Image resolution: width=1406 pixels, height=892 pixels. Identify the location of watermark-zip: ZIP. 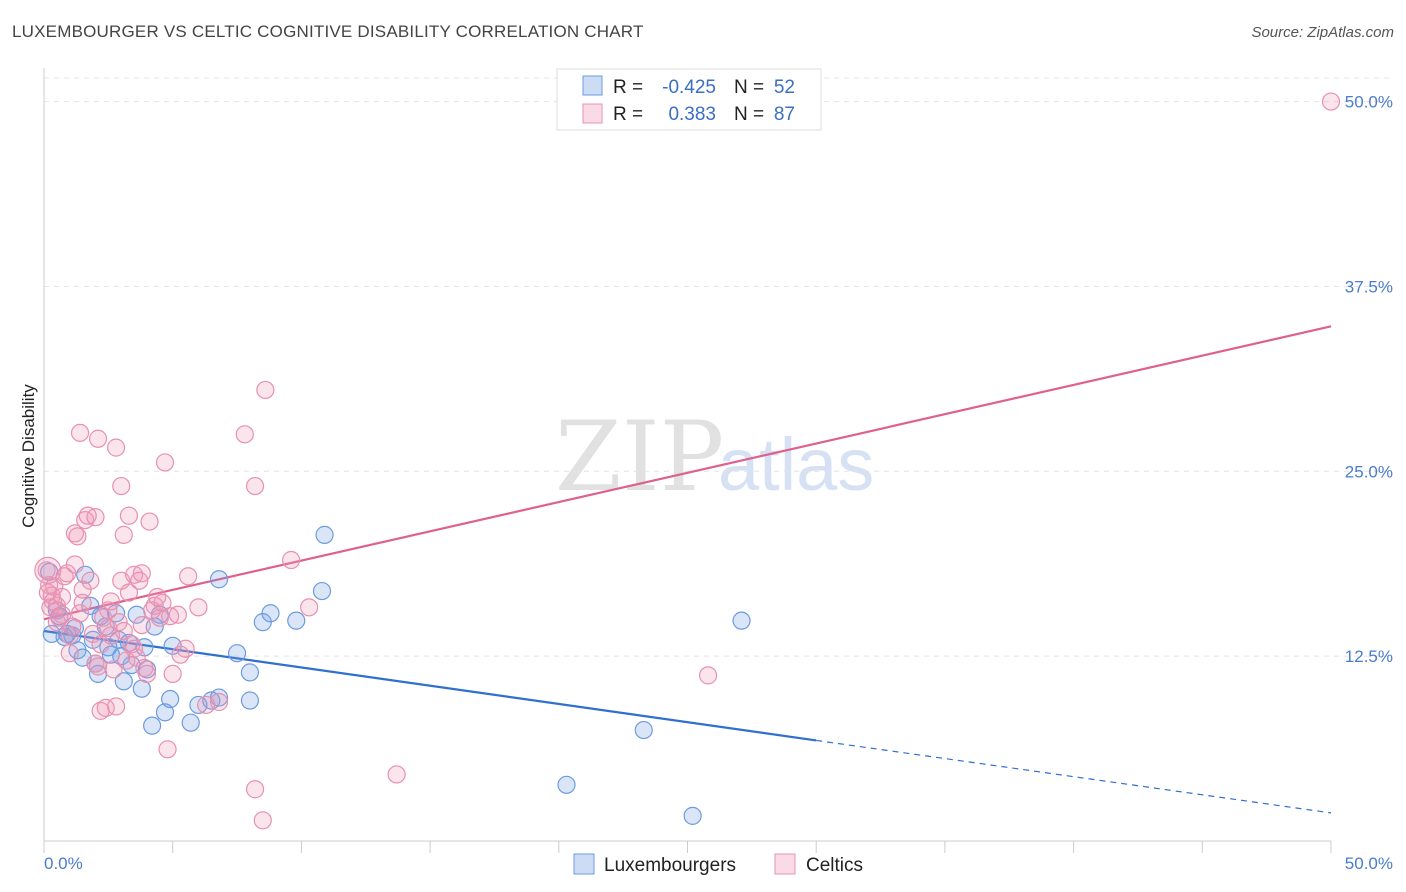
(639, 457).